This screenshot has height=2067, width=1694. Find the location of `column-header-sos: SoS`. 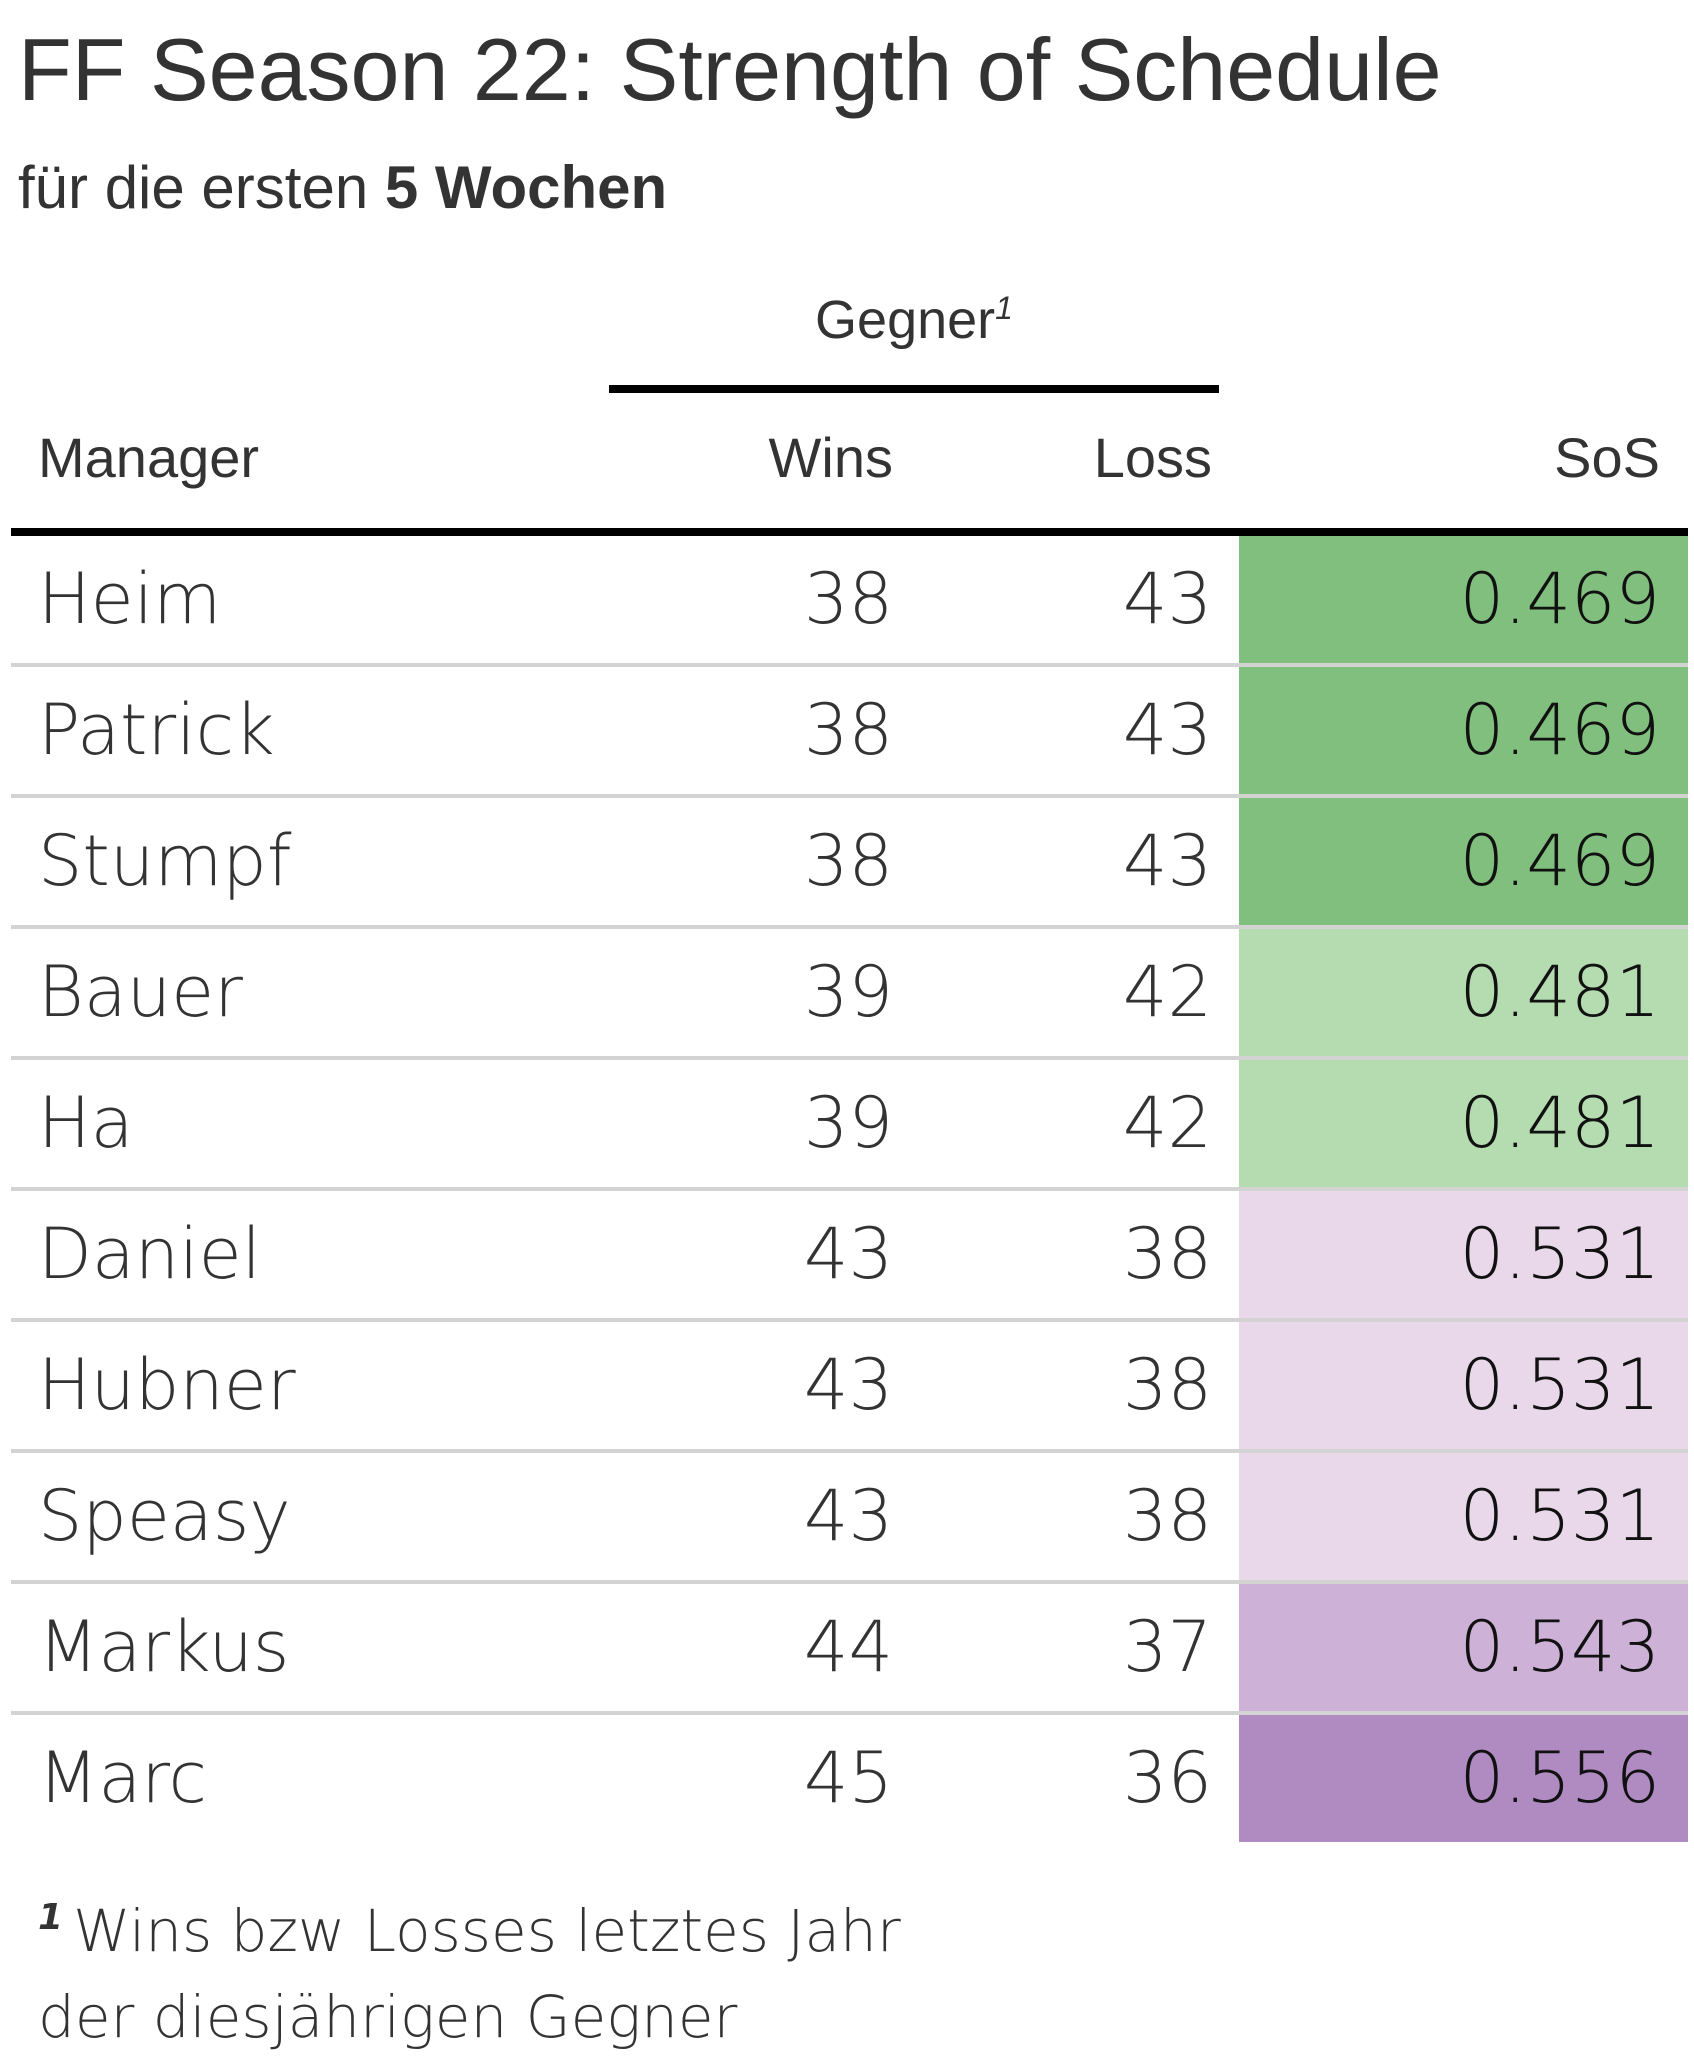

column-header-sos: SoS is located at coordinates (1607, 457).